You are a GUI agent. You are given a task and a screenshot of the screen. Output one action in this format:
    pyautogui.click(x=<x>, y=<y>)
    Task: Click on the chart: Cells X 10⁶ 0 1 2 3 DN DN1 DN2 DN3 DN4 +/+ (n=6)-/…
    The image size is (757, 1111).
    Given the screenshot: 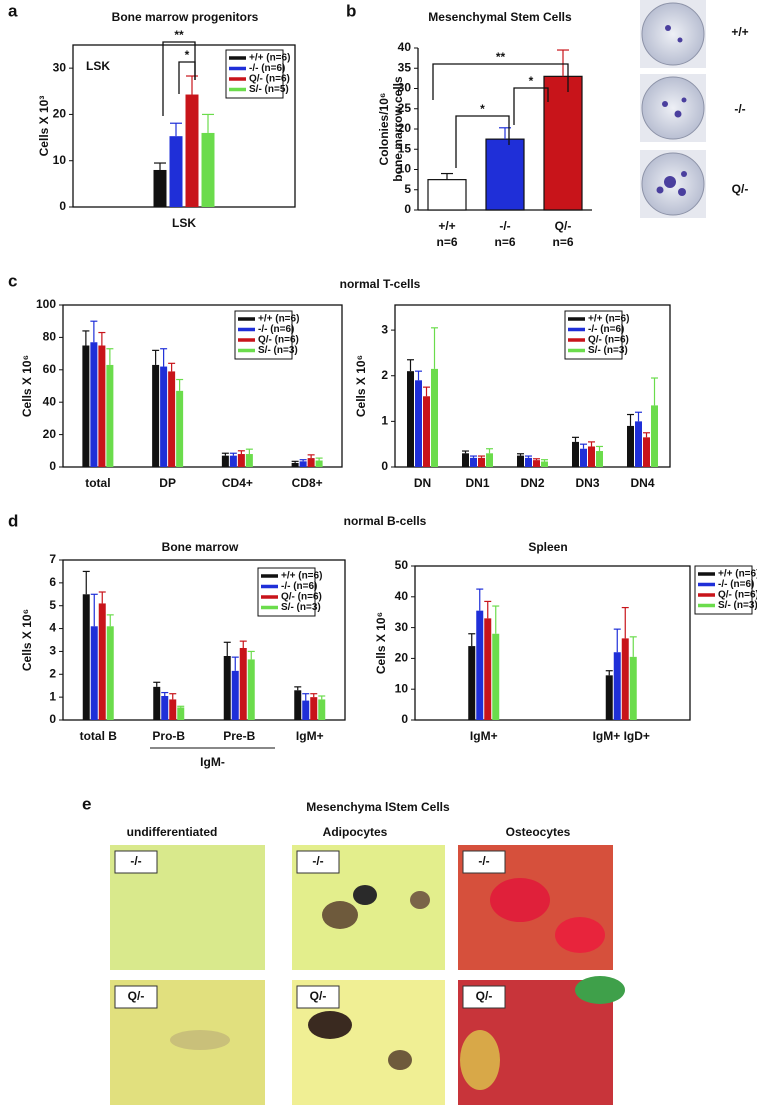 What is the action you would take?
    pyautogui.click(x=512, y=397)
    